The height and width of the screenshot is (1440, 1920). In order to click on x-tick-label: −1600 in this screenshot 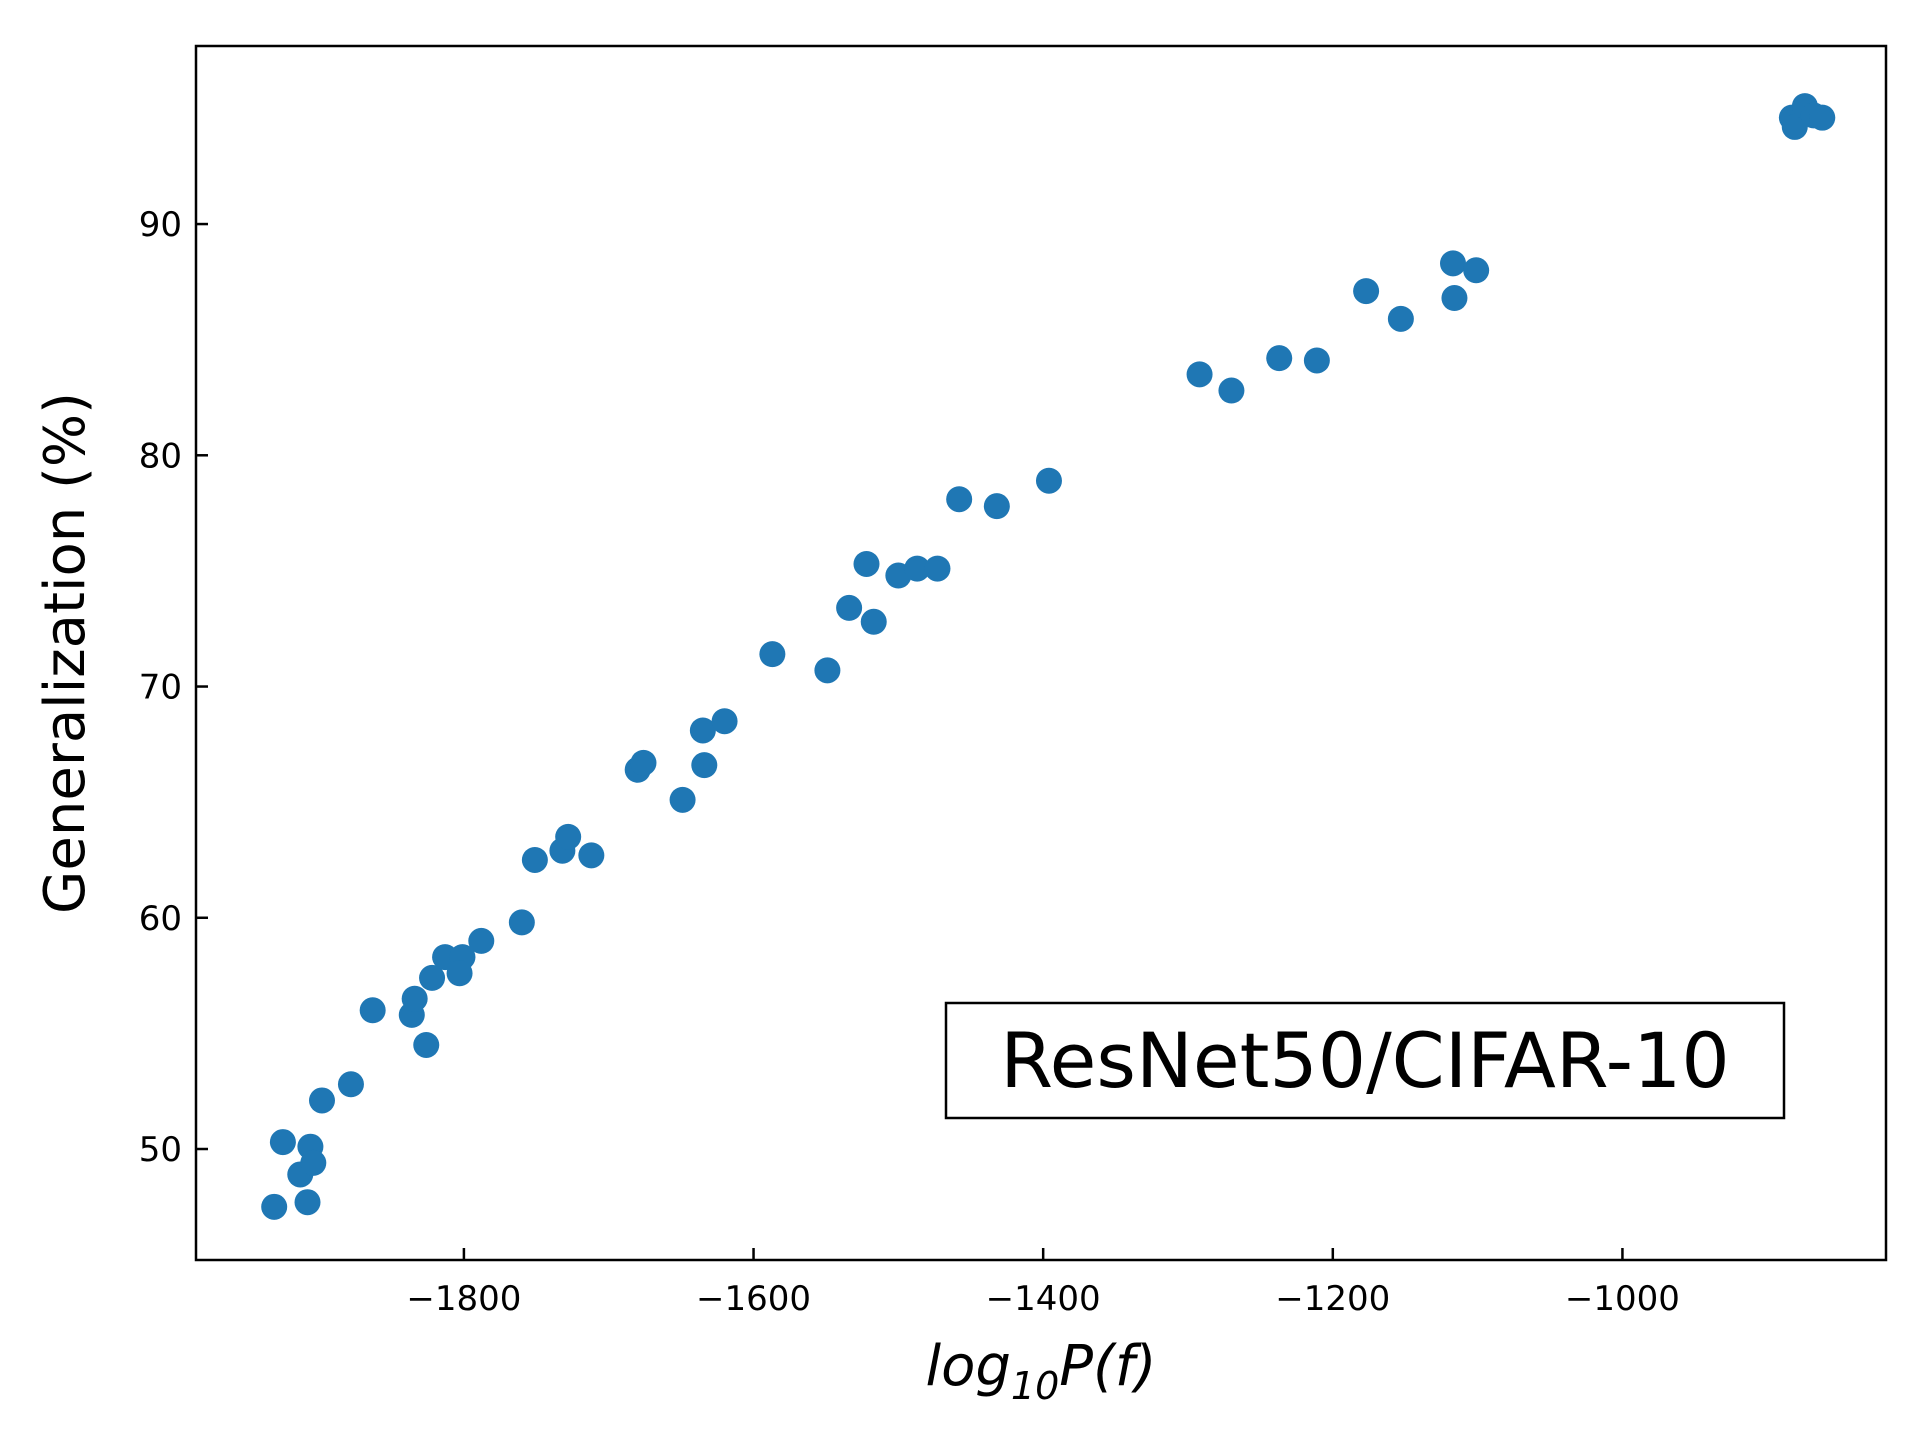, I will do `click(753, 1299)`.